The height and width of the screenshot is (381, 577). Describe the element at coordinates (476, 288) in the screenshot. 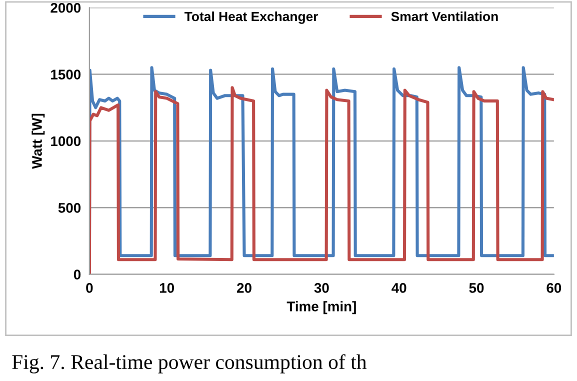

I see `x-tick-label: 50` at that location.